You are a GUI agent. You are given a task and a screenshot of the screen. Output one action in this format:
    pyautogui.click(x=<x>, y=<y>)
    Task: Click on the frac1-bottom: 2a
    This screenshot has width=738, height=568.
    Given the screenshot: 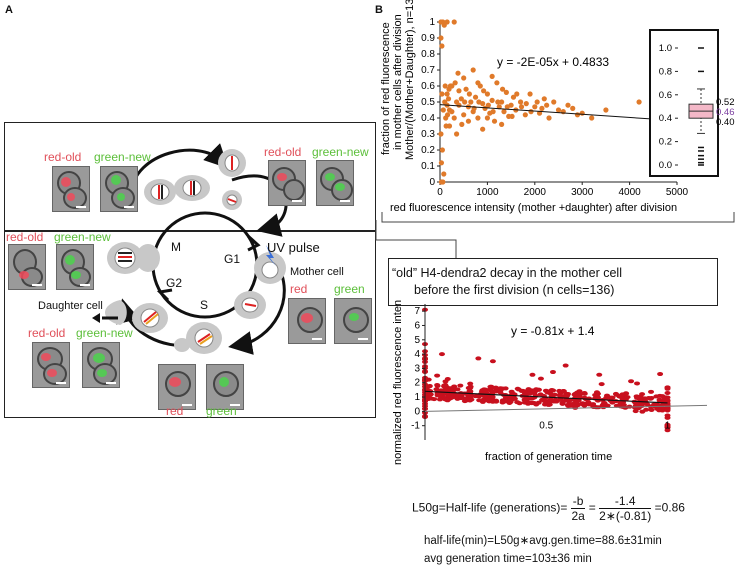 What is the action you would take?
    pyautogui.click(x=578, y=516)
    